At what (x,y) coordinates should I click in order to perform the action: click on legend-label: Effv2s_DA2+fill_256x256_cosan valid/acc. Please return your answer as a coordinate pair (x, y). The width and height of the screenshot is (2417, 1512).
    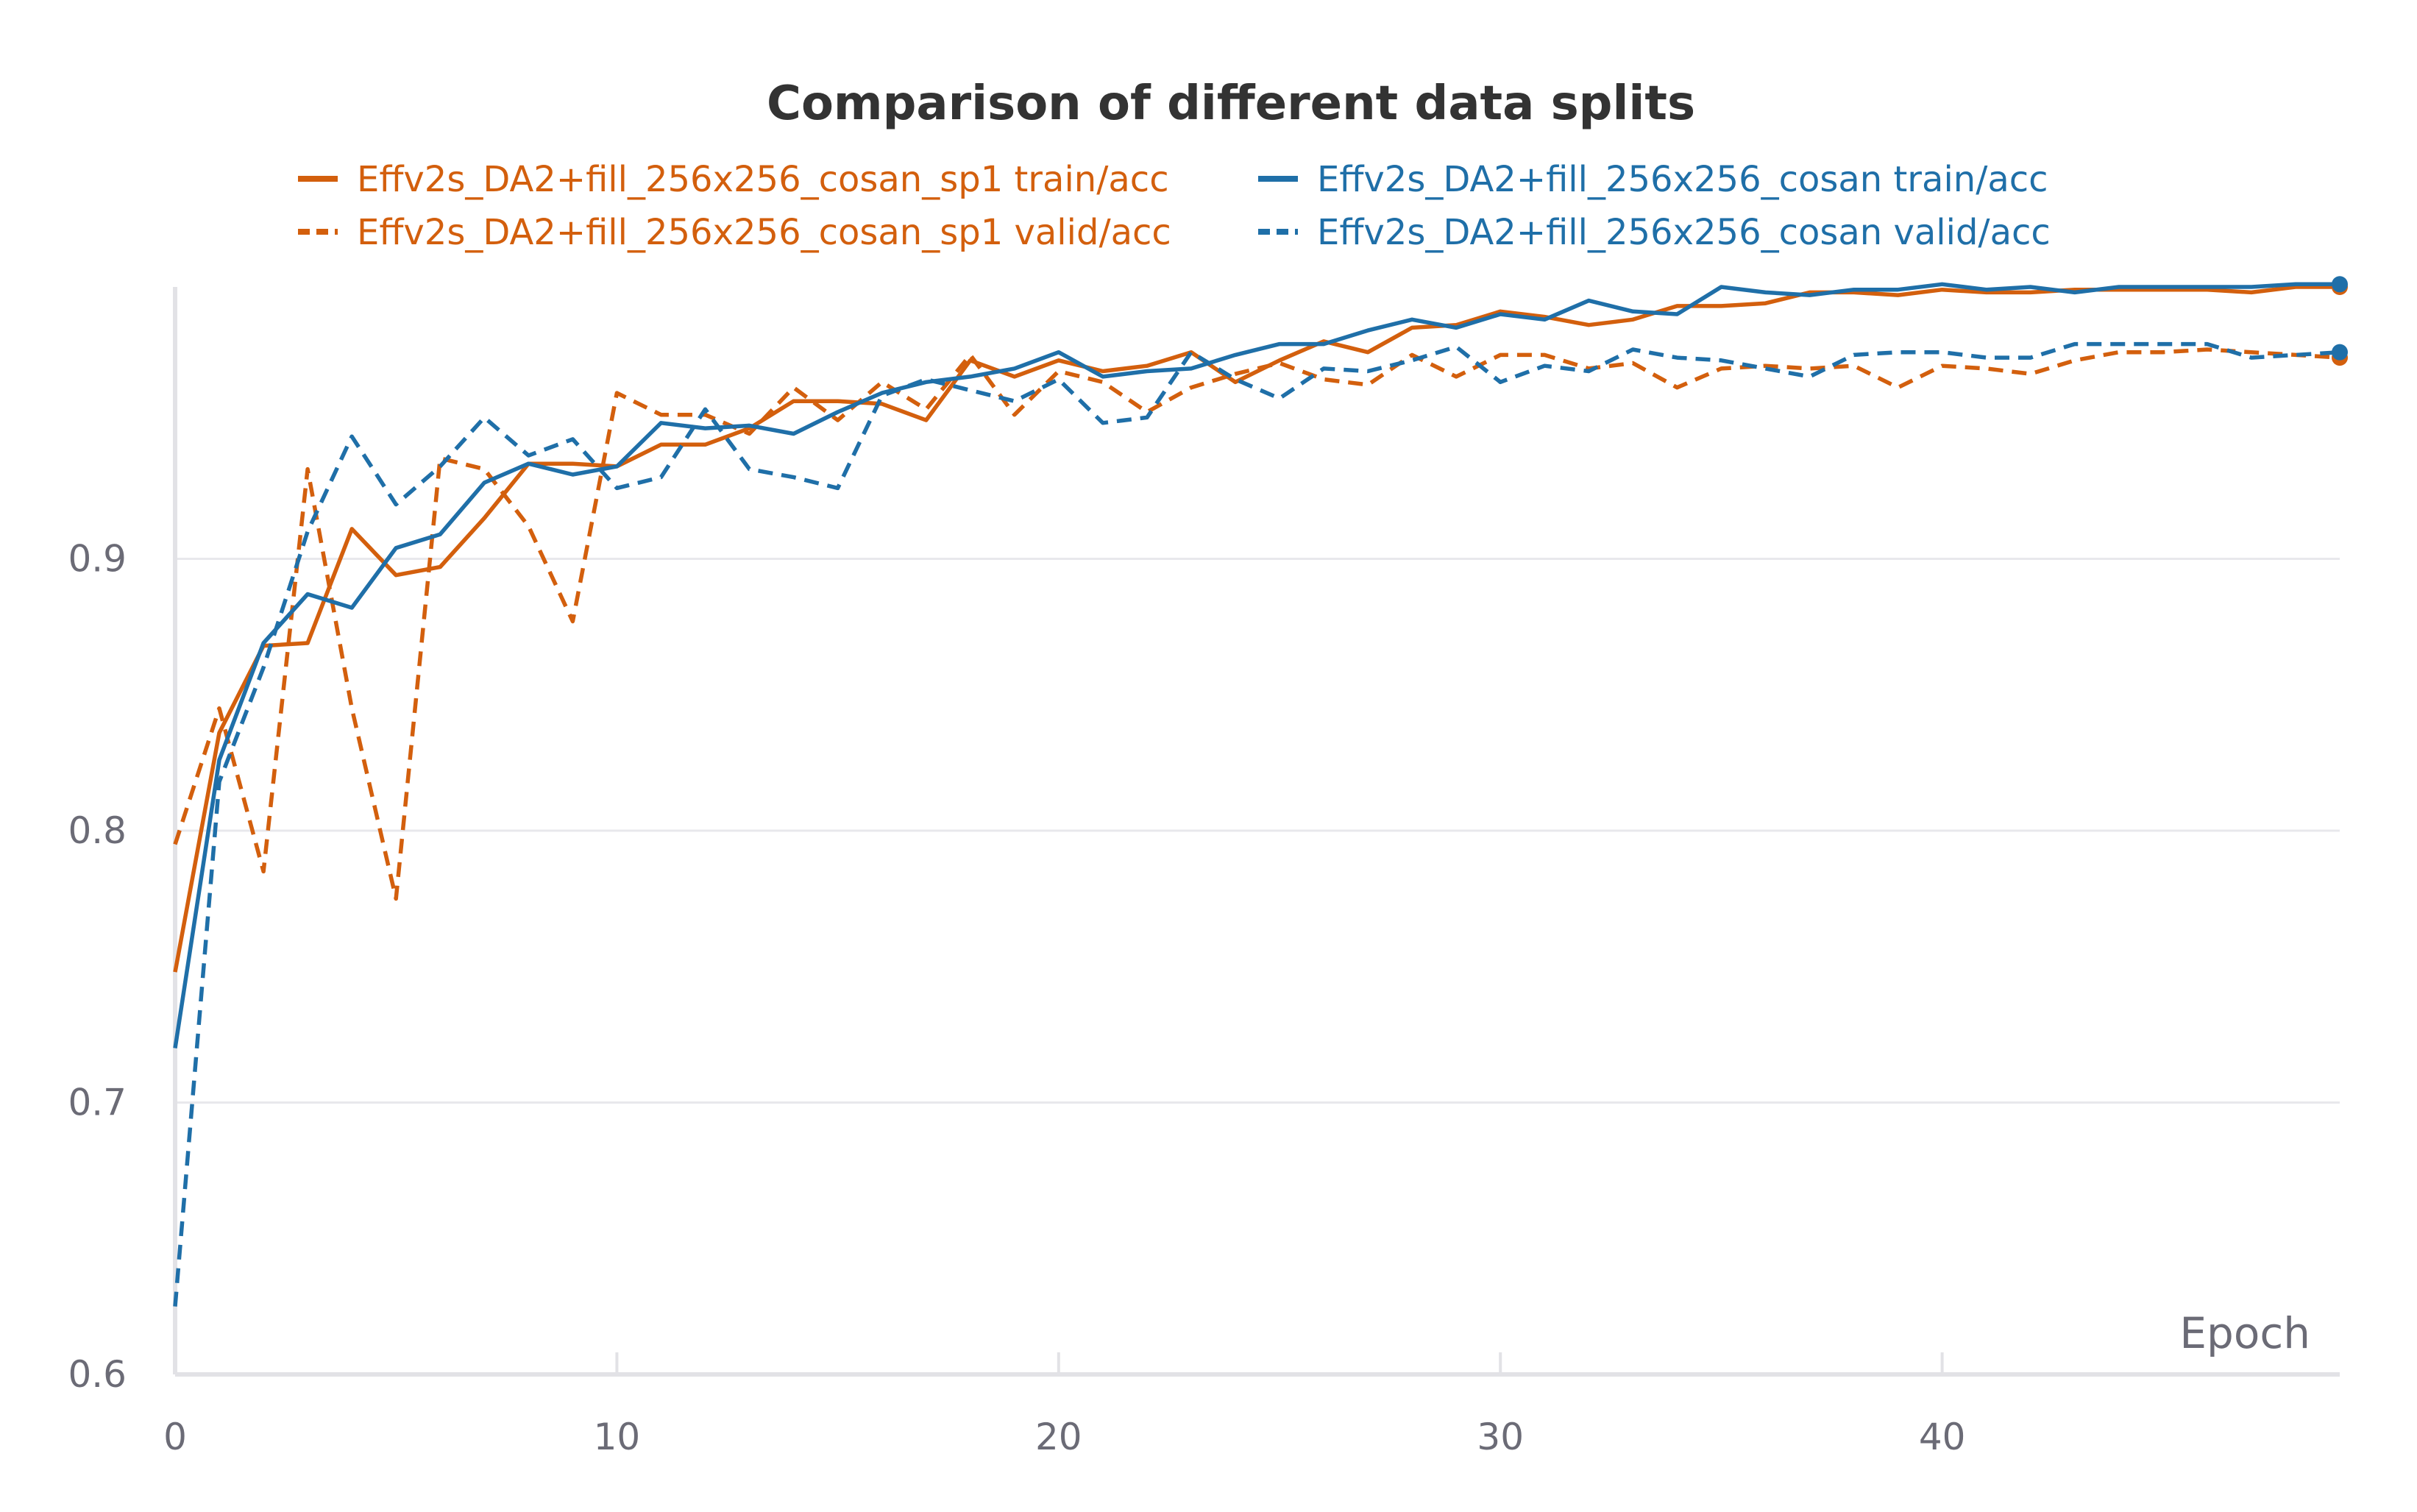
    Looking at the image, I should click on (1684, 232).